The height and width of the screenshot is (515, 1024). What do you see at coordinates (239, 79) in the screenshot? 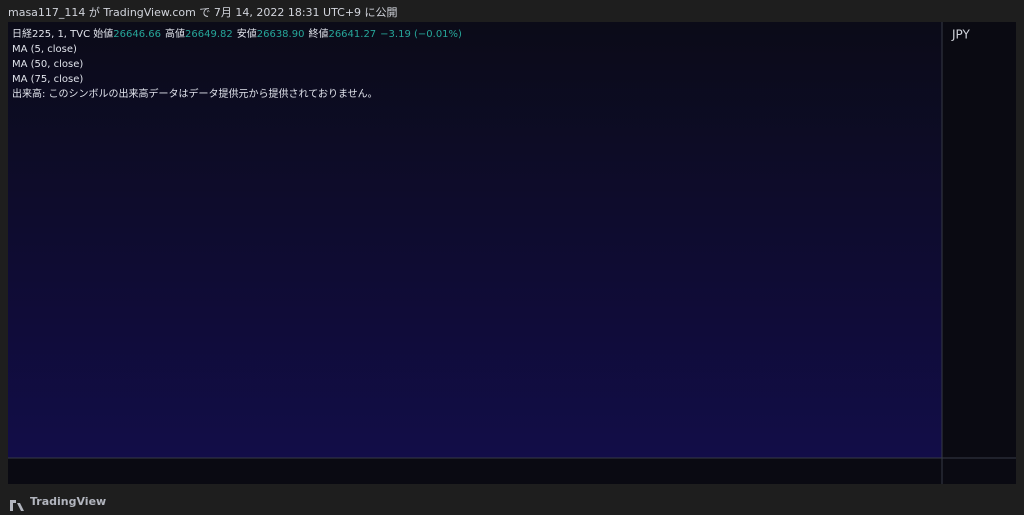
I see `legend-entry: MA (75, close)` at bounding box center [239, 79].